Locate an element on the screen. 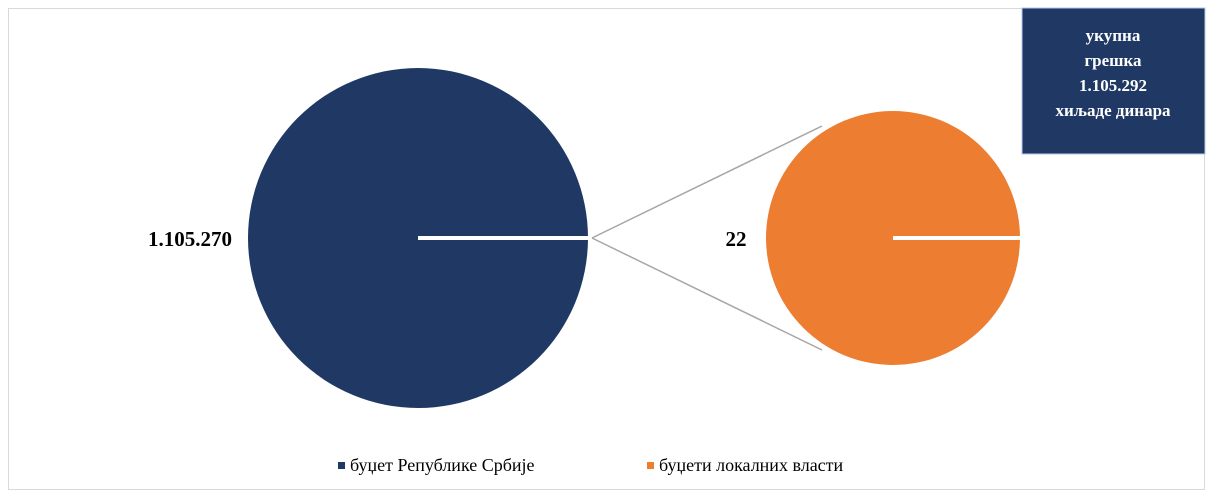 Image resolution: width=1213 pixels, height=497 pixels. annotation-text: 1.105.292 is located at coordinates (1113, 85).